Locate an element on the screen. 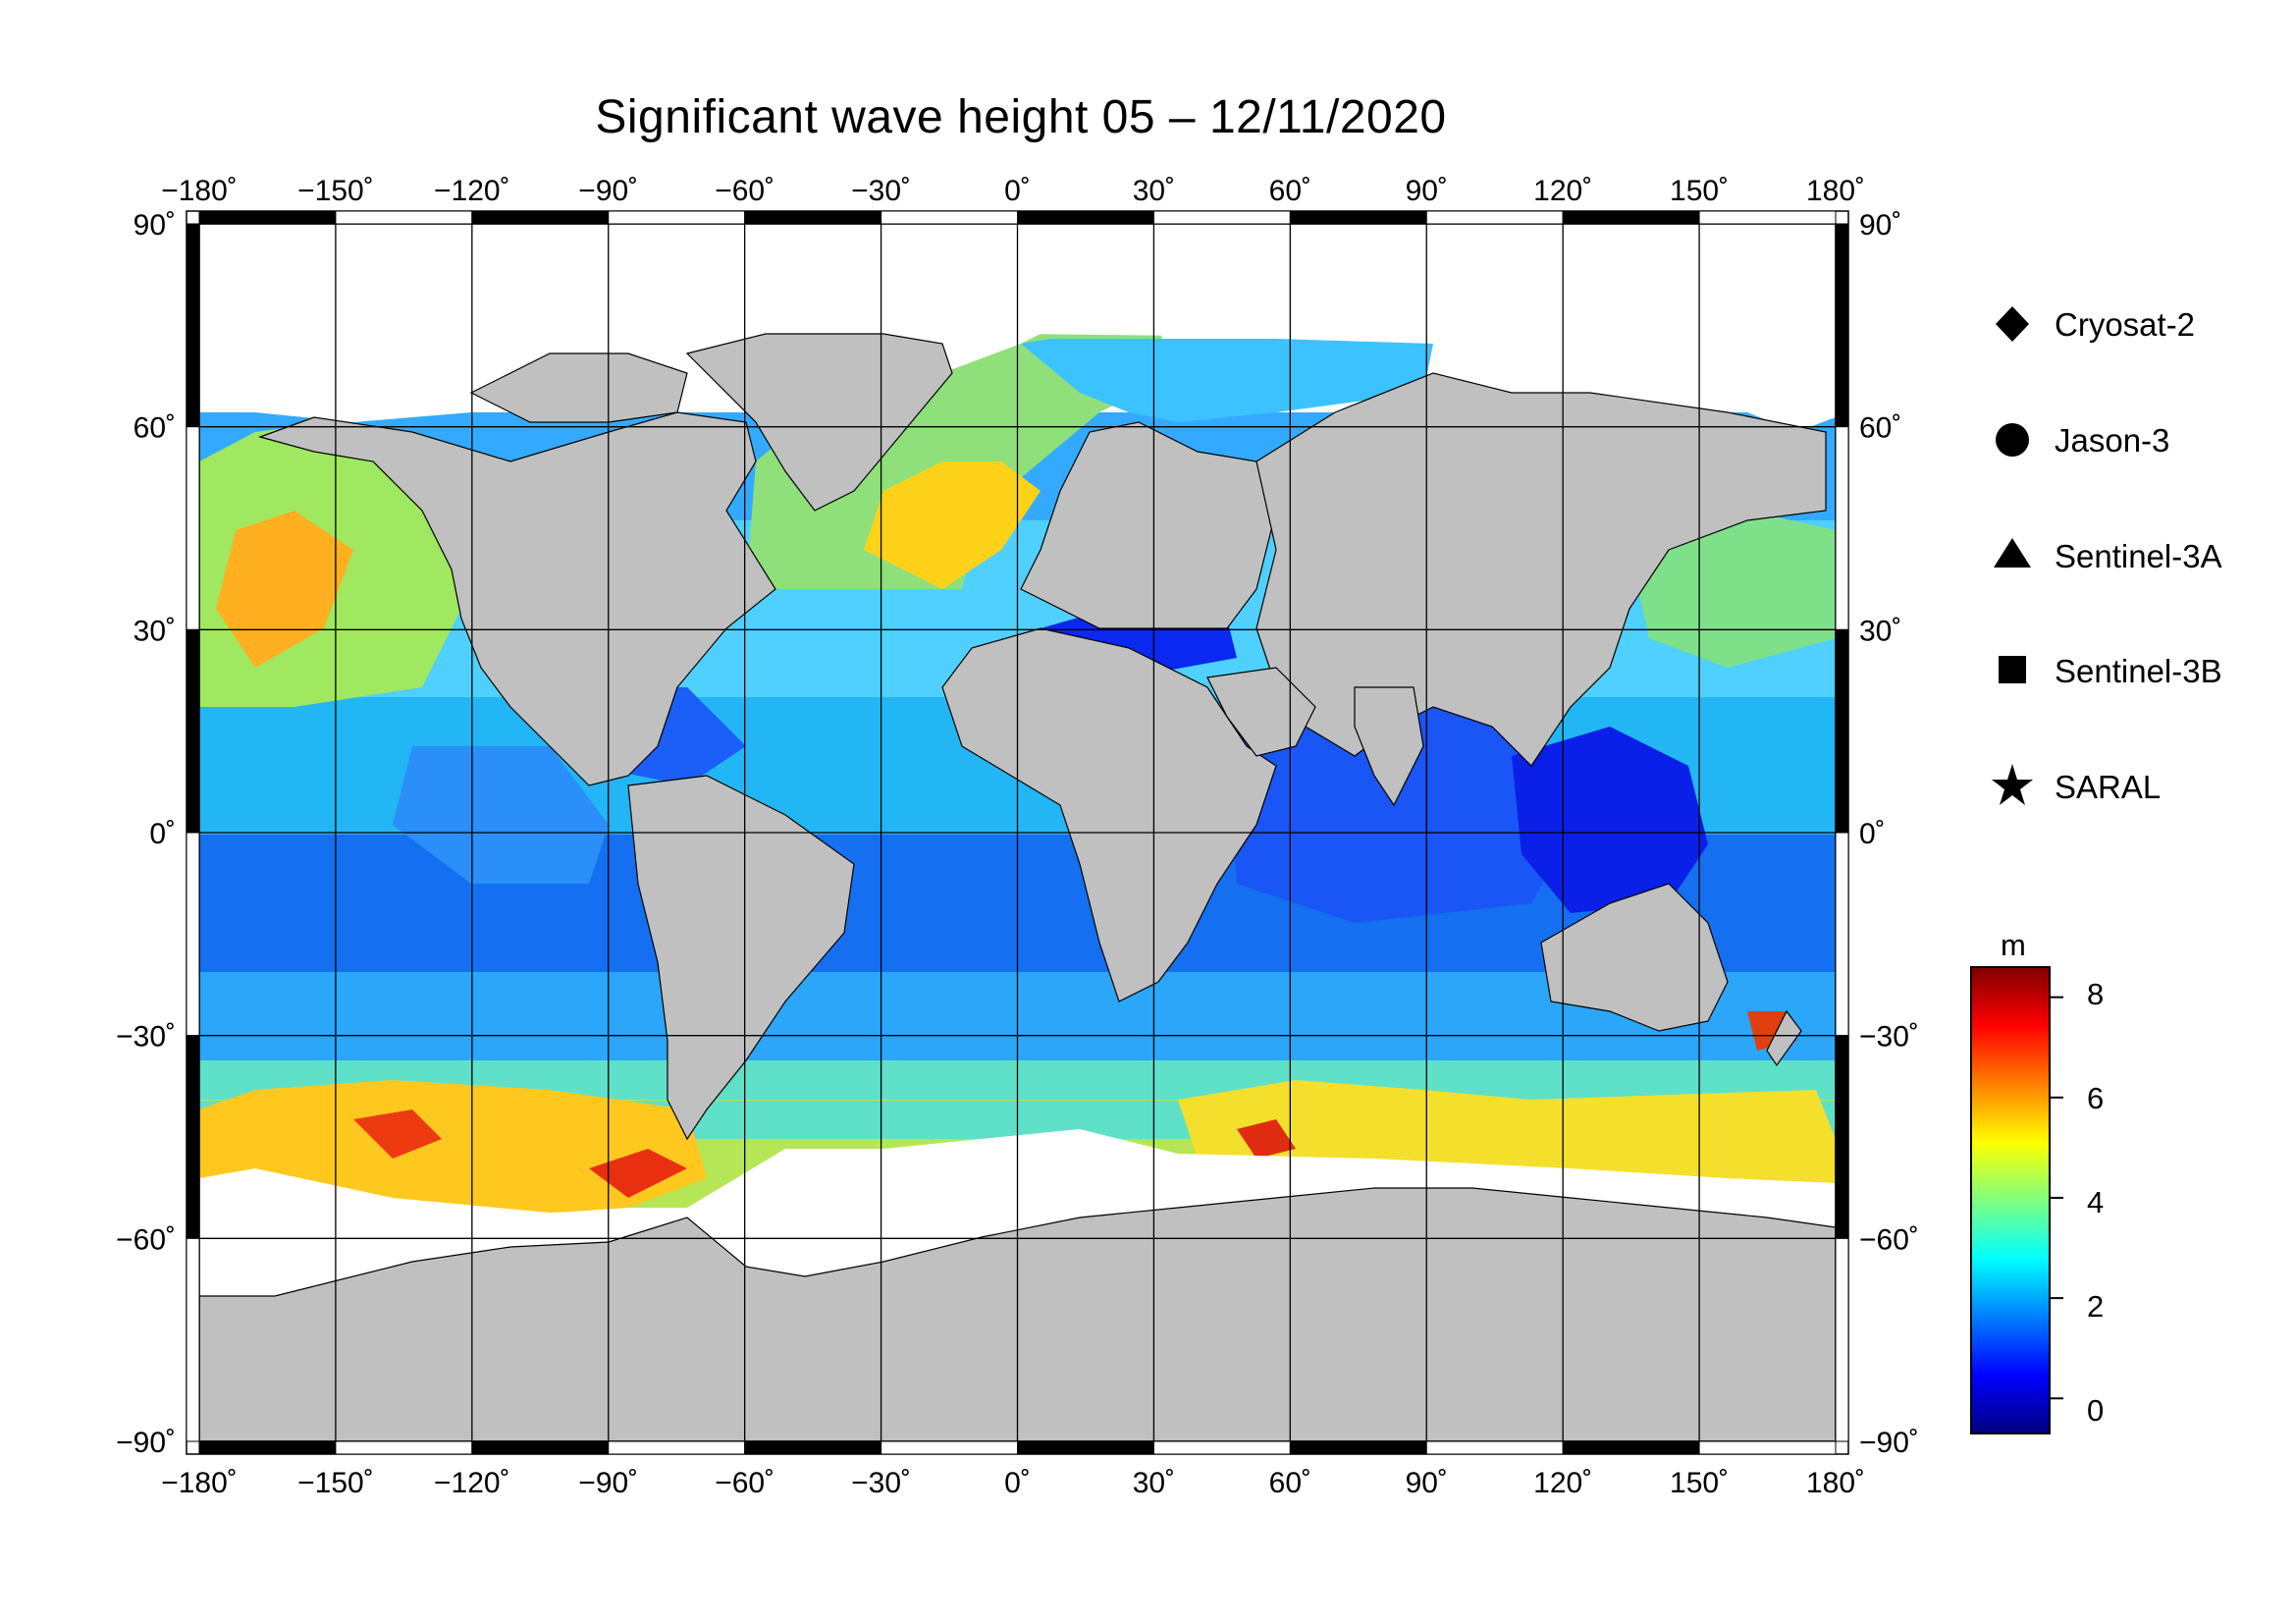 The width and height of the screenshot is (2296, 1623). sentinel3b-square-icon is located at coordinates (2012, 669).